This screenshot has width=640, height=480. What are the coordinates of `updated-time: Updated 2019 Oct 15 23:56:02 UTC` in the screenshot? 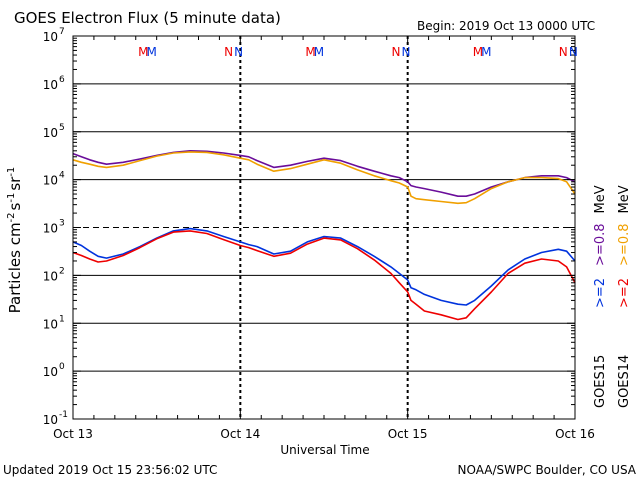 It's located at (110, 470).